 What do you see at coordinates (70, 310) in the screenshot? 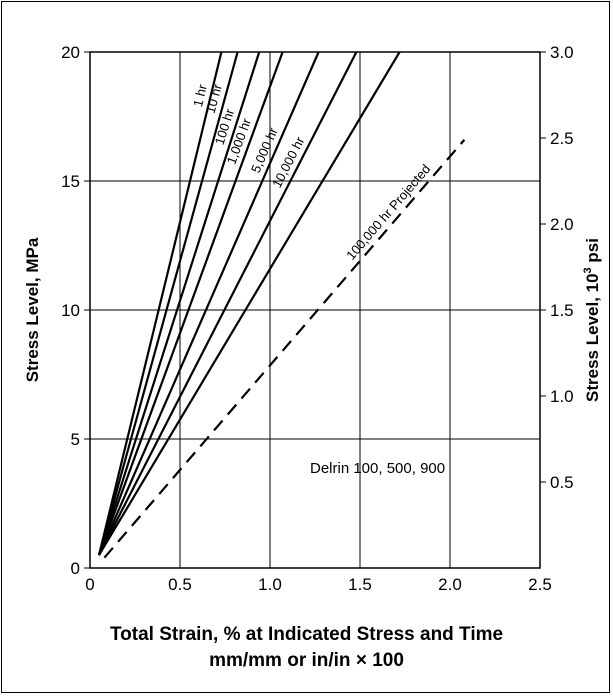
I see `y-left-tick-label: 10` at bounding box center [70, 310].